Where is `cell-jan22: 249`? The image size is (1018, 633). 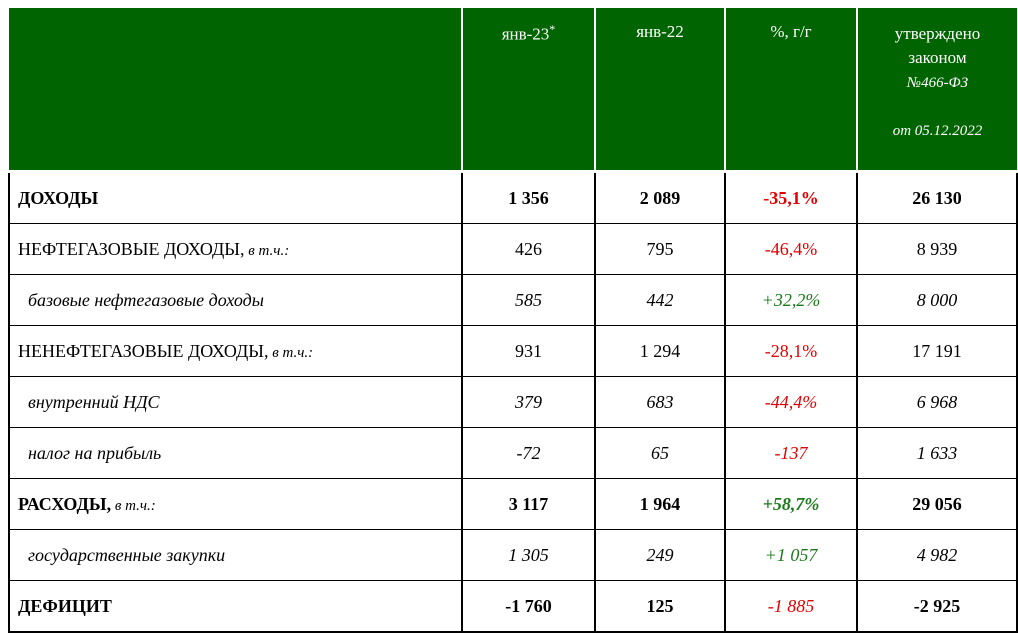
cell-jan22: 249 is located at coordinates (659, 555).